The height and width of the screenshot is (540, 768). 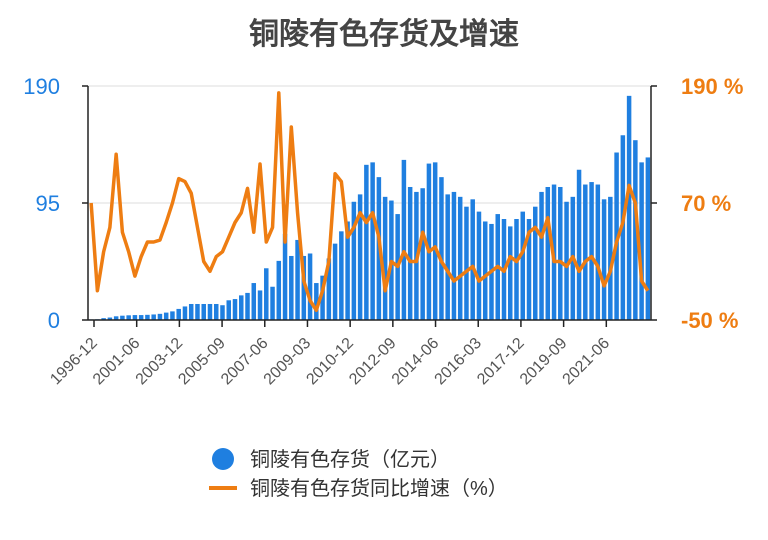 What do you see at coordinates (48, 203) in the screenshot?
I see `left-y-tick-label: 95` at bounding box center [48, 203].